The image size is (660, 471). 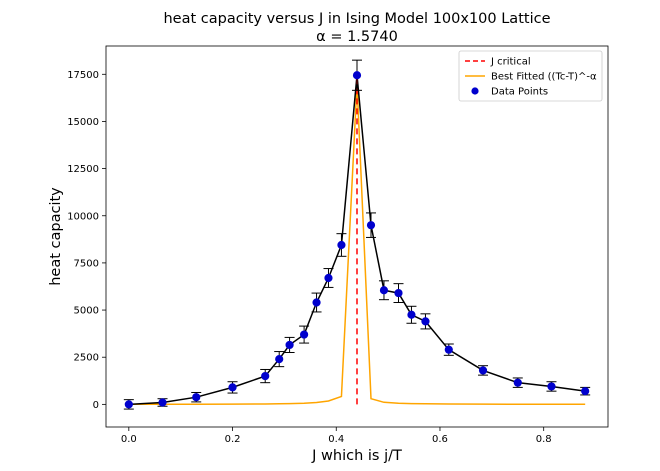 I want to click on y-tick-label: 10000, so click(x=83, y=216).